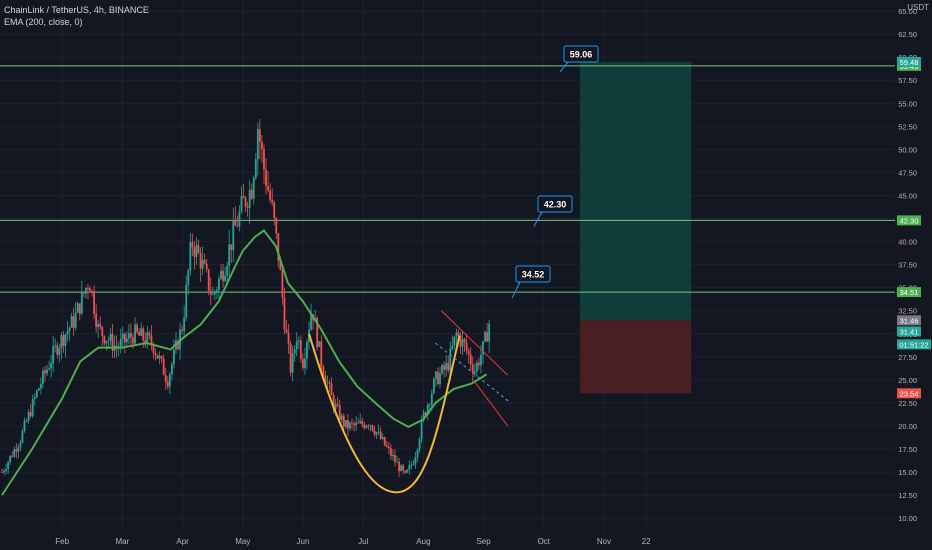 Image resolution: width=932 pixels, height=550 pixels. I want to click on callout-label: 34.52, so click(533, 275).